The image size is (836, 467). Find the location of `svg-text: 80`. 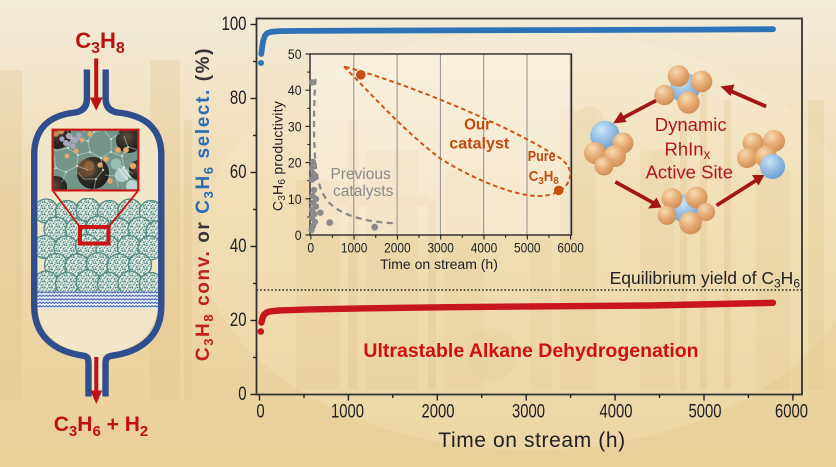

svg-text: 80 is located at coordinates (238, 98).